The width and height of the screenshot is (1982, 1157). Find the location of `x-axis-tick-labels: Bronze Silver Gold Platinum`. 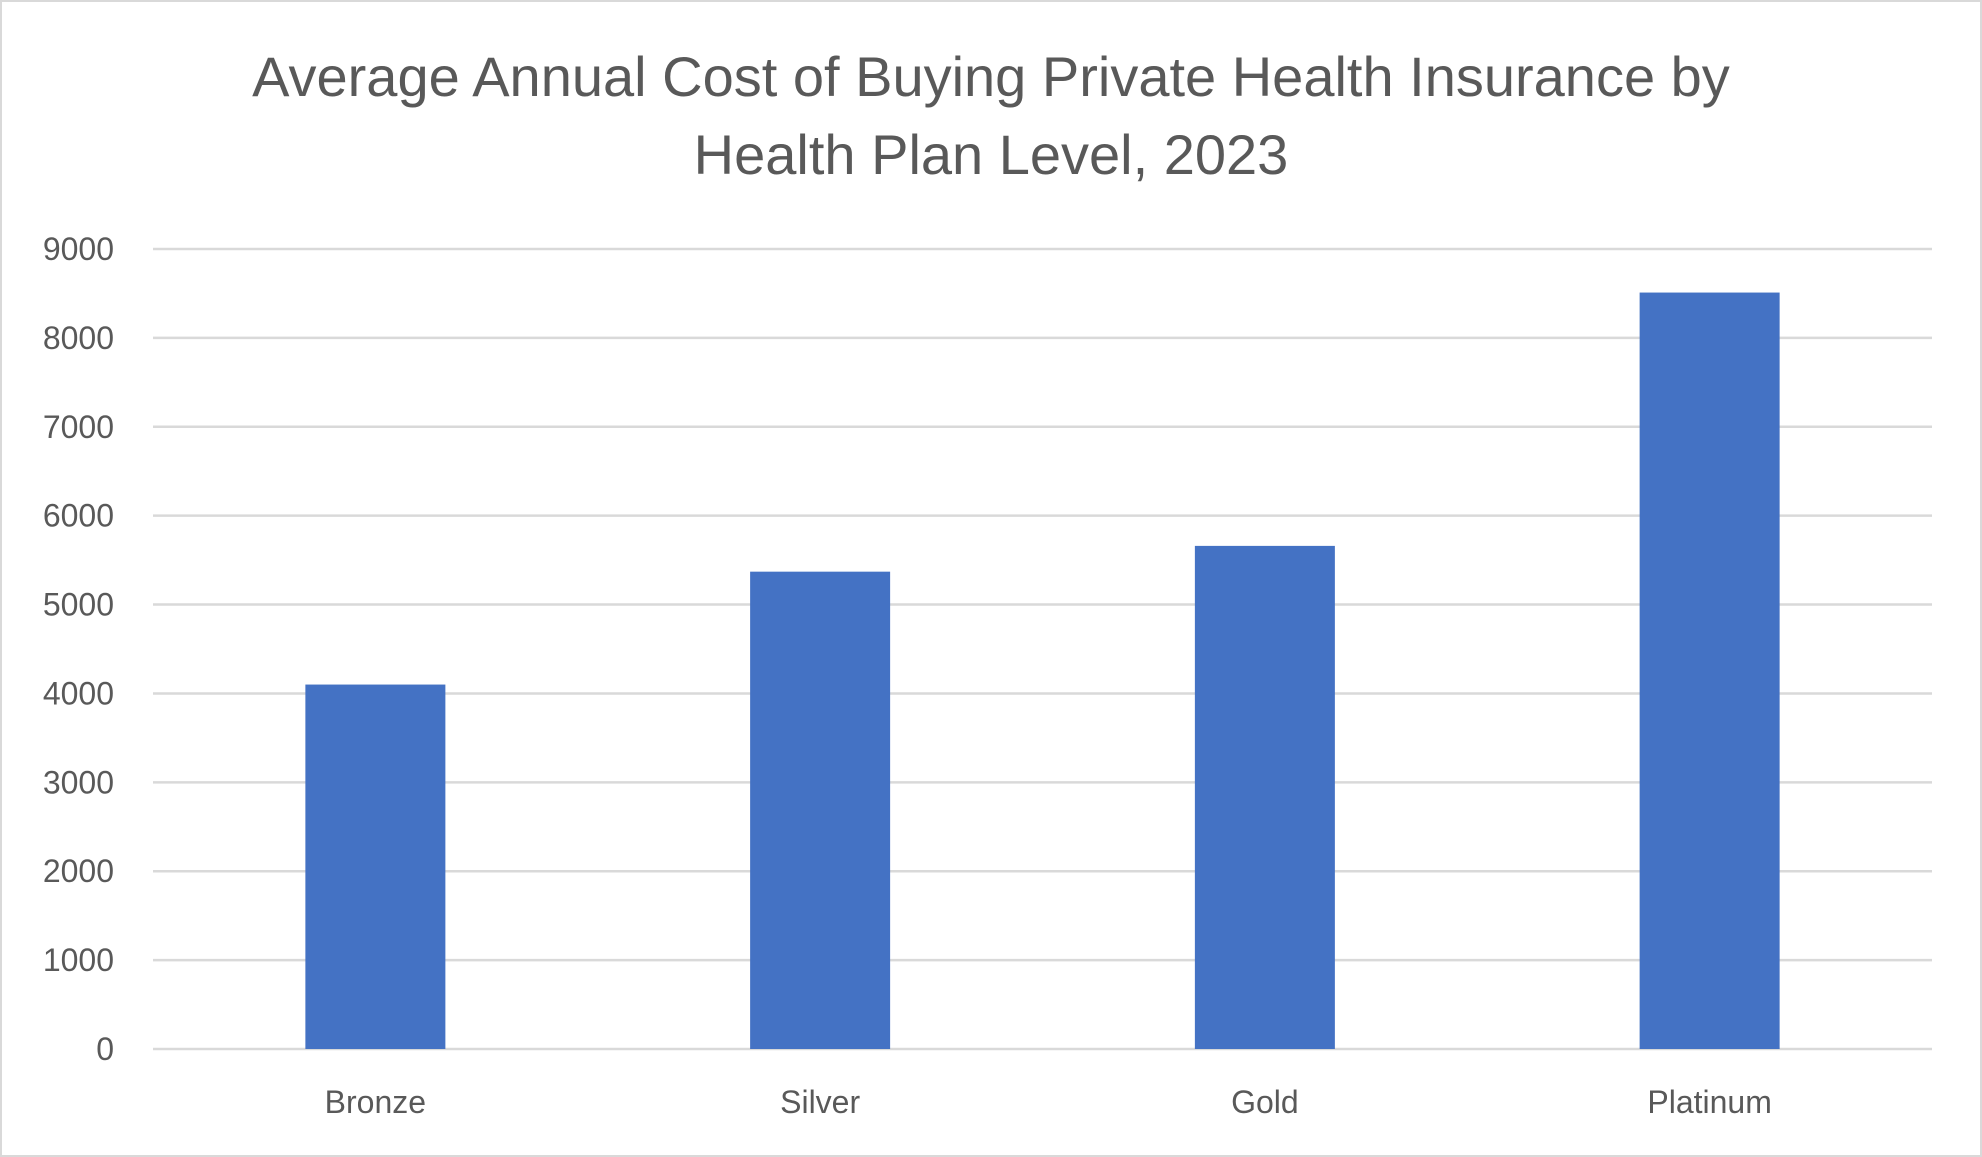

x-axis-tick-labels: Bronze Silver Gold Platinum is located at coordinates (1048, 1102).